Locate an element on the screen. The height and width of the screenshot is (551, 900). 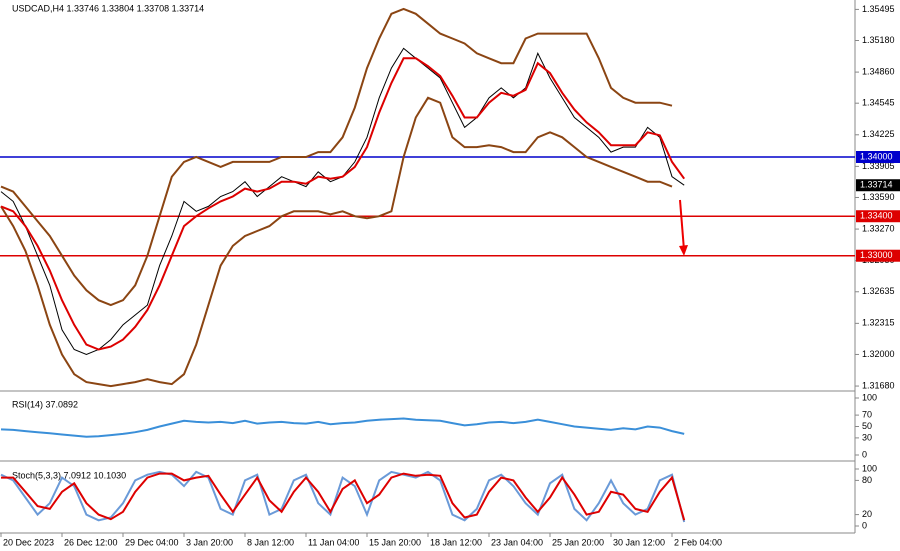
y-tick-label: 1.35180 is located at coordinates (878, 40).